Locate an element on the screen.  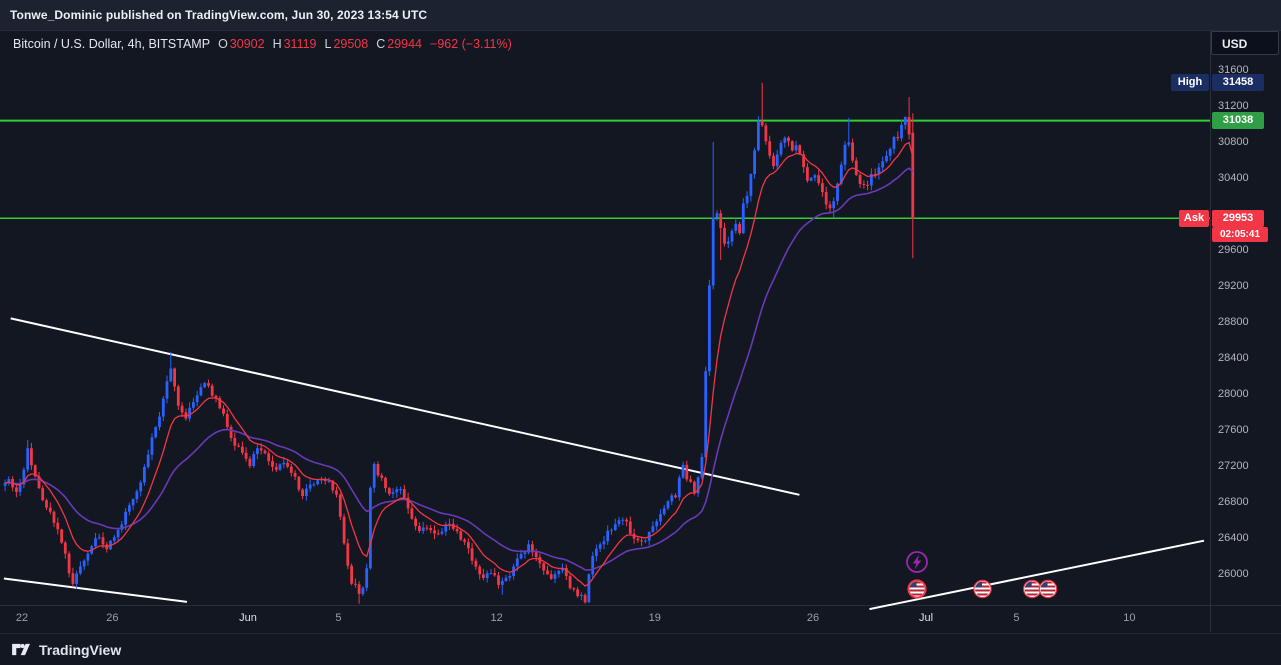
high-label-tag: High is located at coordinates (1190, 83).